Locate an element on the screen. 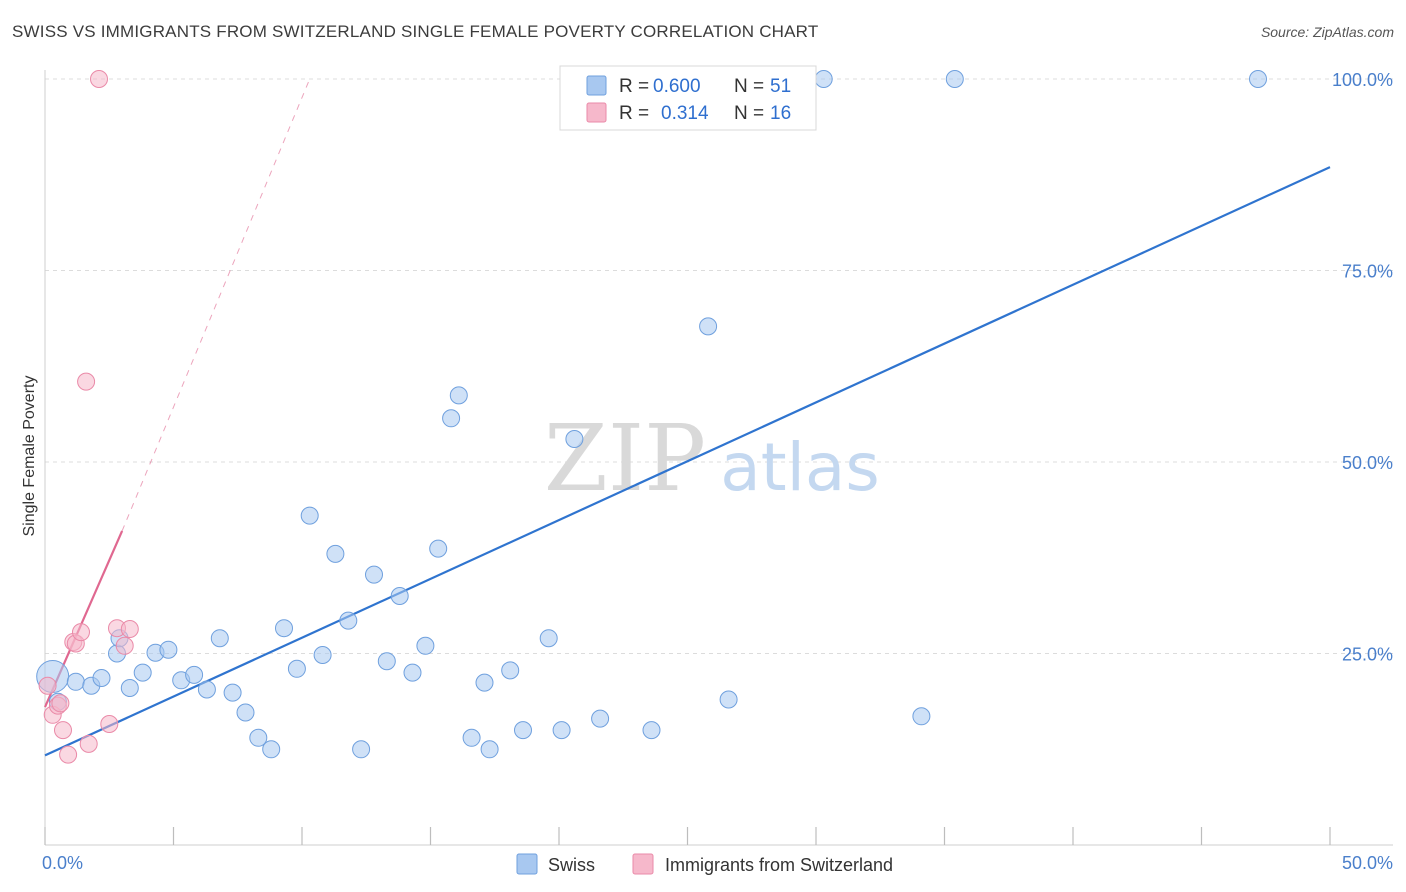 The width and height of the screenshot is (1406, 892). legend-swatch-swiss is located at coordinates (596, 85).